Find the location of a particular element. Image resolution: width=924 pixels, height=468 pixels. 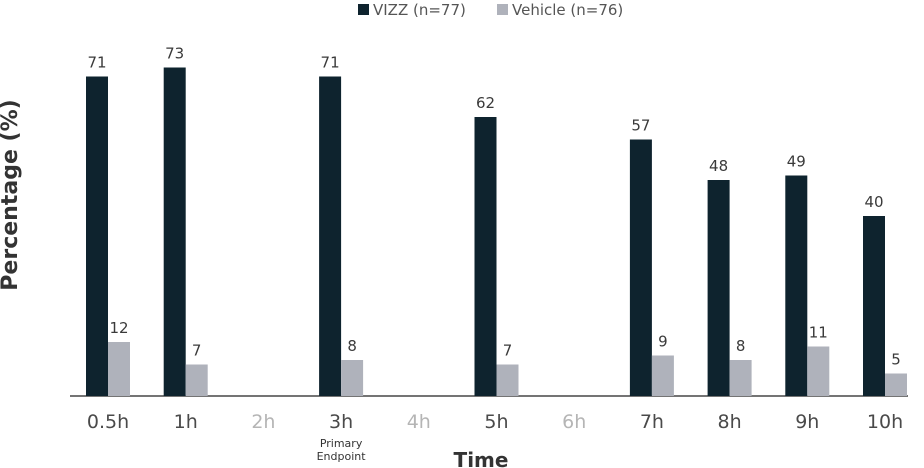

x-axis-label: Time is located at coordinates (481, 458).